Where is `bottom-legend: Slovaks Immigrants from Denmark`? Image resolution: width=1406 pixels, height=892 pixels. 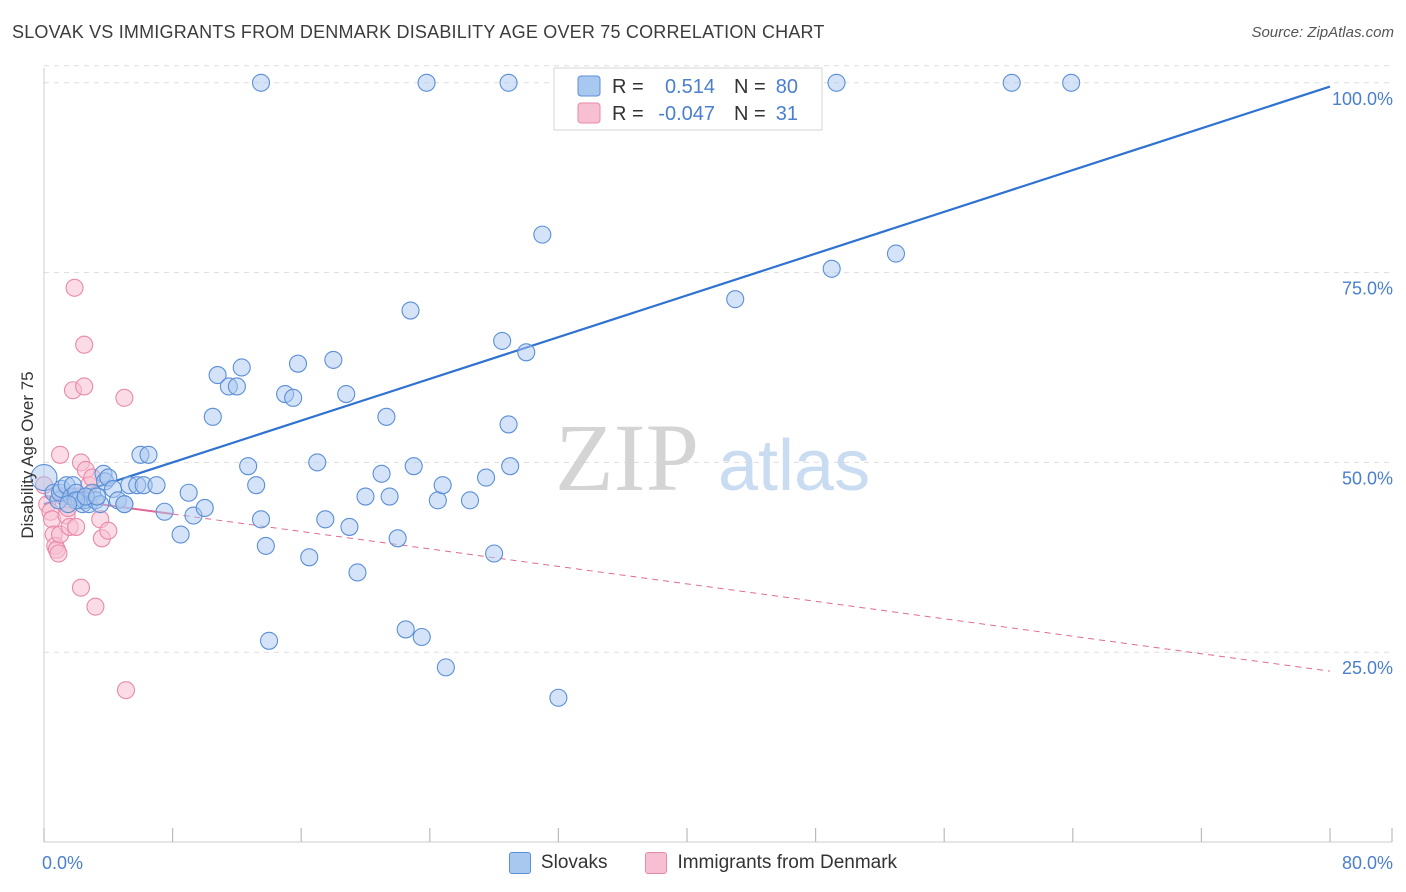 bottom-legend: Slovaks Immigrants from Denmark is located at coordinates (703, 863).